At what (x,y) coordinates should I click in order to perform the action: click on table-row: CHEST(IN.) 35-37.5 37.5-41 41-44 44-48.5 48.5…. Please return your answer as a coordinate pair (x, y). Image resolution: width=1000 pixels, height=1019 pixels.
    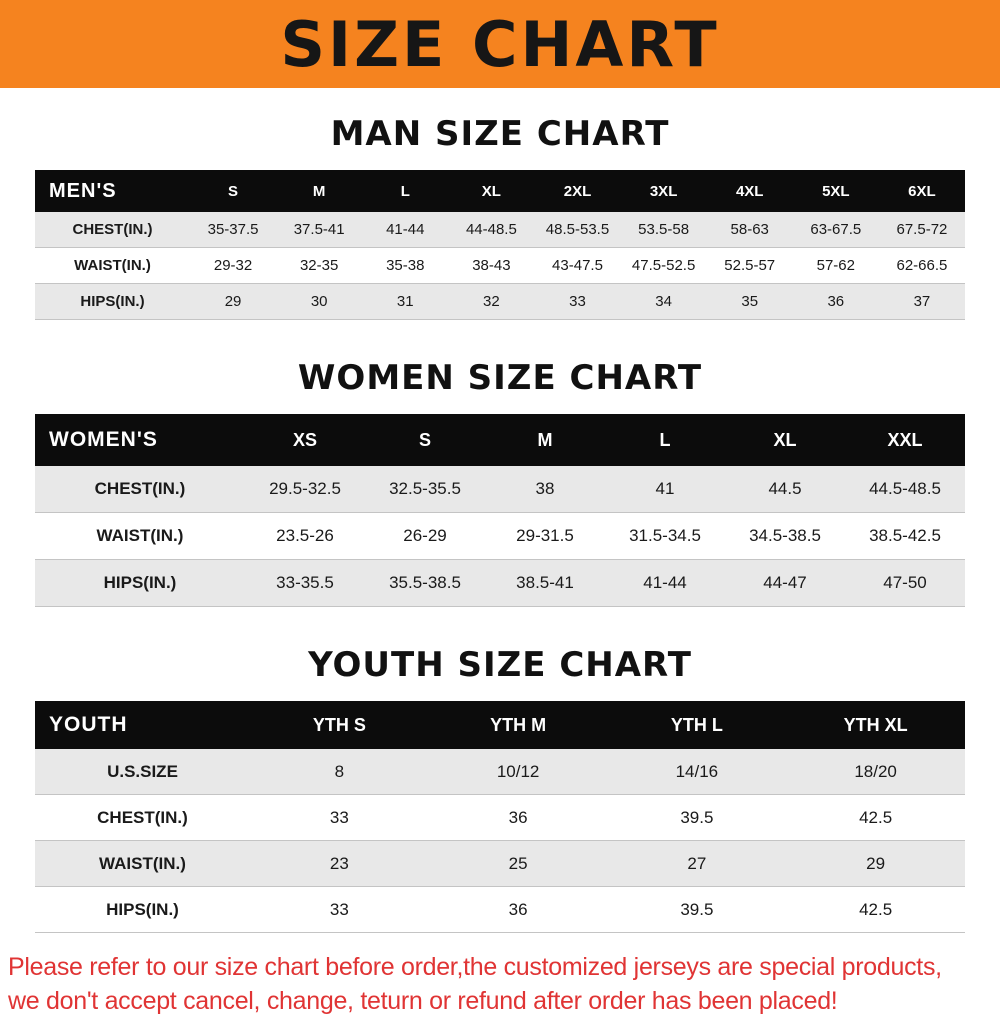
    Looking at the image, I should click on (500, 230).